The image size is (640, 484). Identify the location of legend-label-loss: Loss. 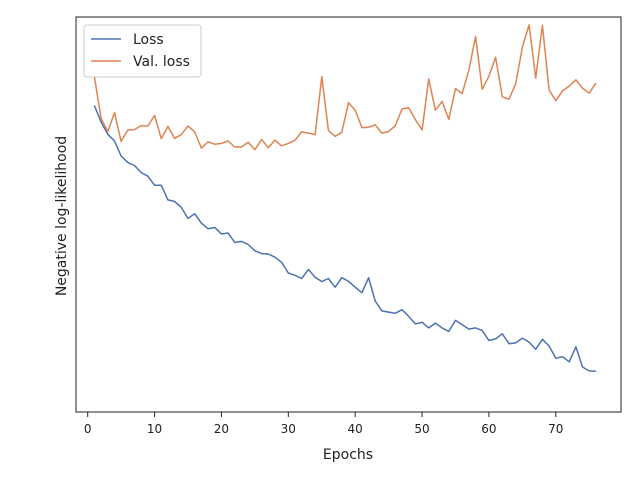
(148, 40).